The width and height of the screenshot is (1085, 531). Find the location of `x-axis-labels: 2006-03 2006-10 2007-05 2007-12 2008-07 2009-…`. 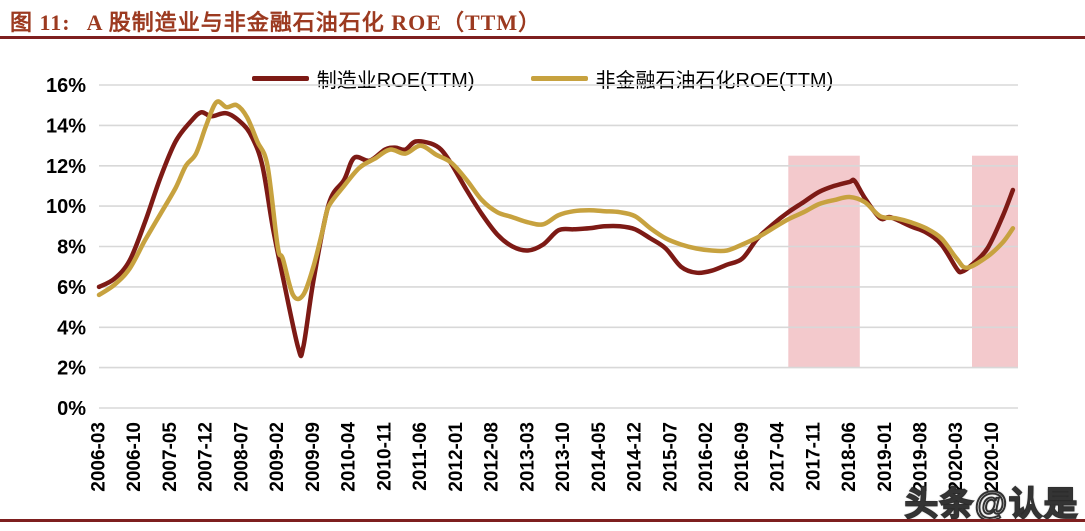

x-axis-labels: 2006-03 2006-10 2007-05 2007-12 2008-07 2009-… is located at coordinates (546, 457).